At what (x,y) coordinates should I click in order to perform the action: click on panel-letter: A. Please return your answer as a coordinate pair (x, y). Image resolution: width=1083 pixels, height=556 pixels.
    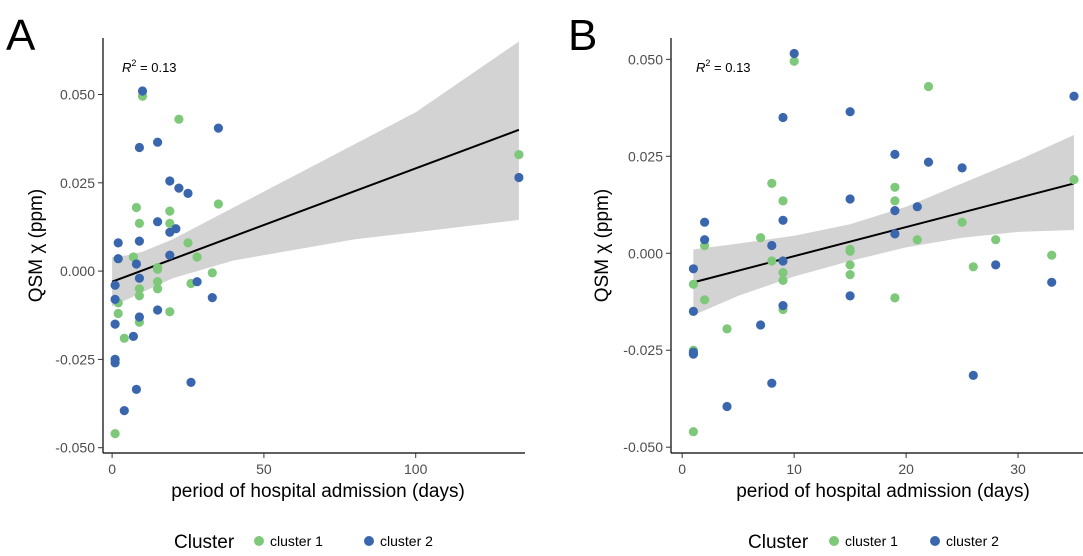
    Looking at the image, I should click on (21, 35).